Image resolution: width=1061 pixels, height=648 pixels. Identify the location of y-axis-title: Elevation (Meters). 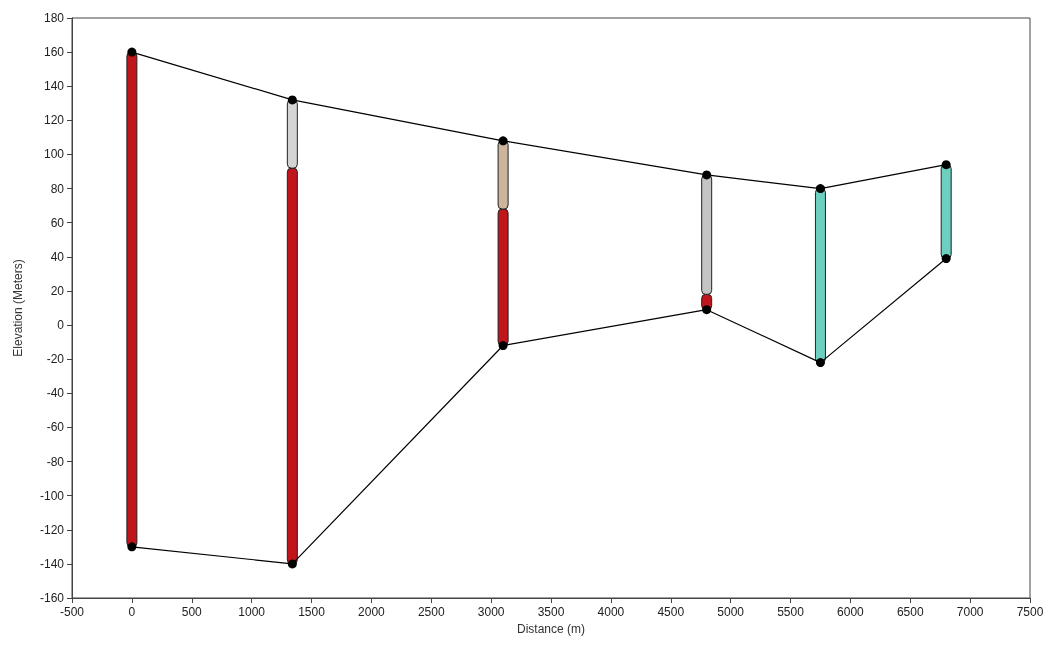
(18, 308).